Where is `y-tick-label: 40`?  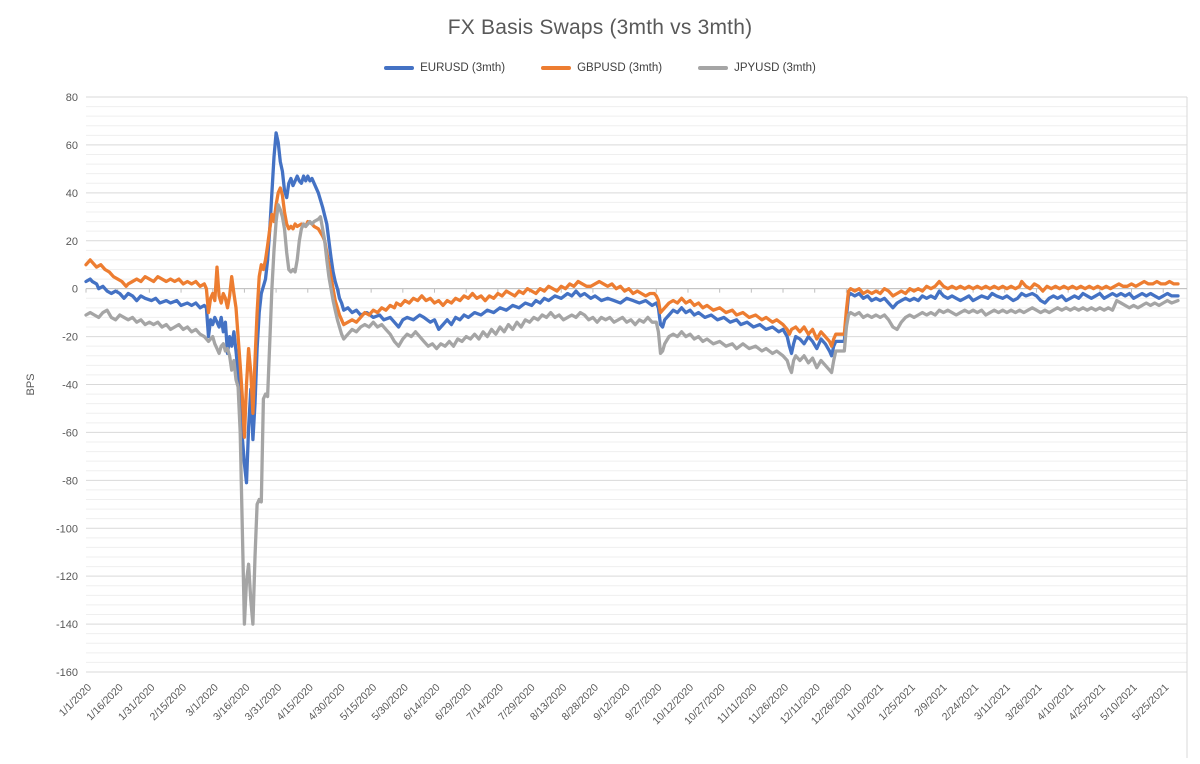
y-tick-label: 40 is located at coordinates (72, 194).